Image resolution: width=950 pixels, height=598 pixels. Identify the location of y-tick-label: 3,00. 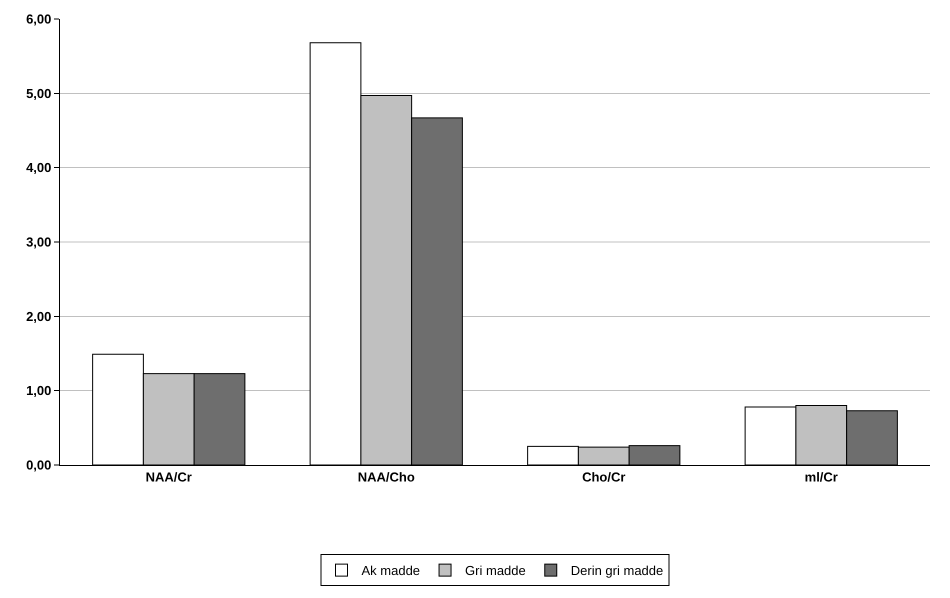
(39, 242).